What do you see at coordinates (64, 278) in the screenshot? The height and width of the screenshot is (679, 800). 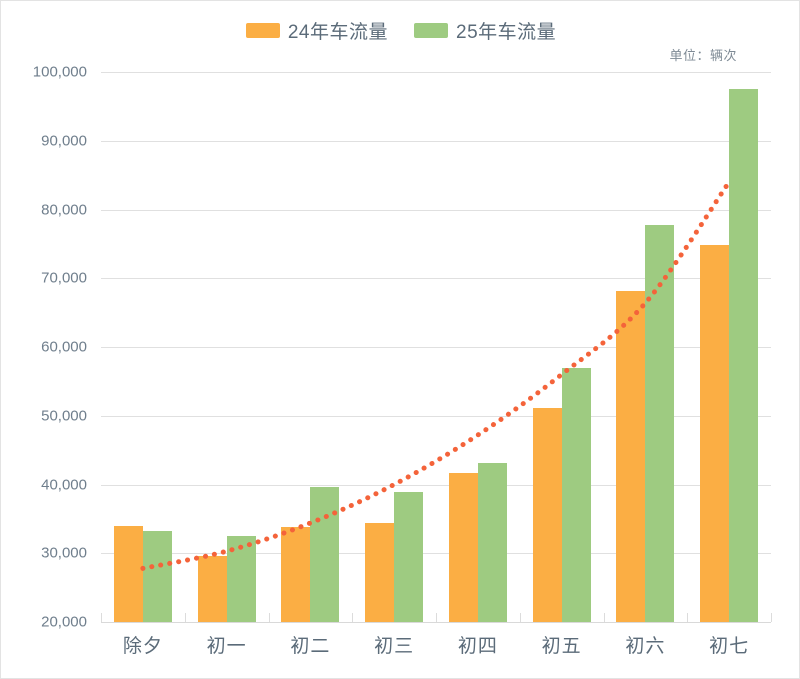 I see `y-tick-label: 70,000` at bounding box center [64, 278].